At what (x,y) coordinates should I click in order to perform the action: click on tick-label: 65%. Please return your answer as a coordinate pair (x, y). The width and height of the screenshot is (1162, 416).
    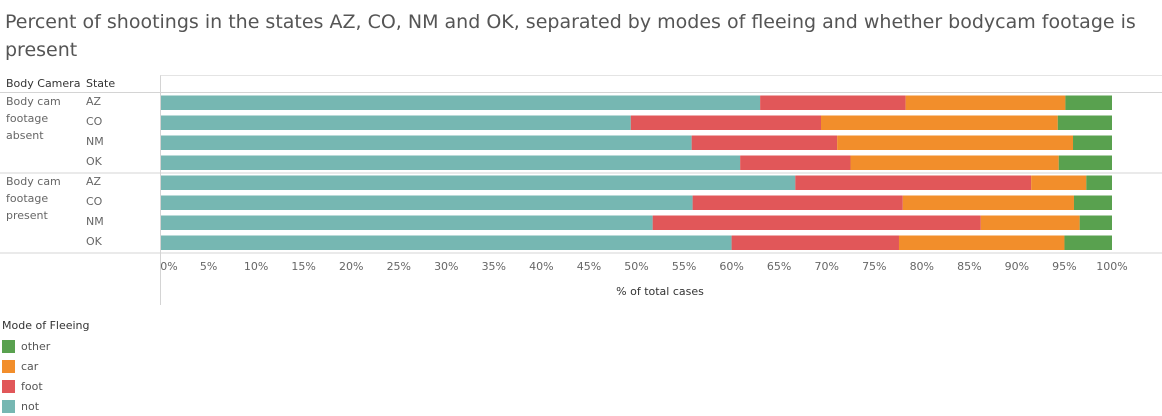
    Looking at the image, I should click on (779, 266).